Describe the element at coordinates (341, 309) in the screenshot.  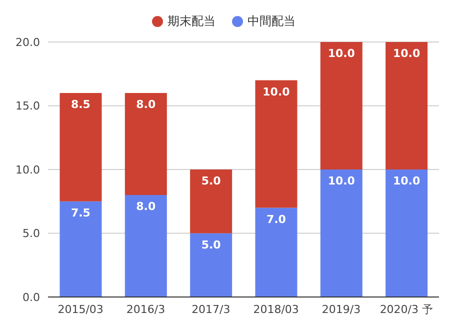
I see `x-tick-label: 2019/3` at that location.